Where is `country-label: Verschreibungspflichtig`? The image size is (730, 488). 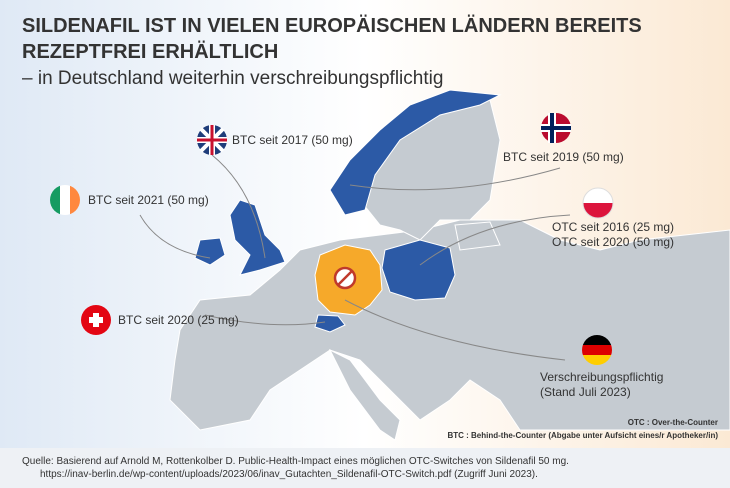
country-label: Verschreibungspflichtig is located at coordinates (601, 377).